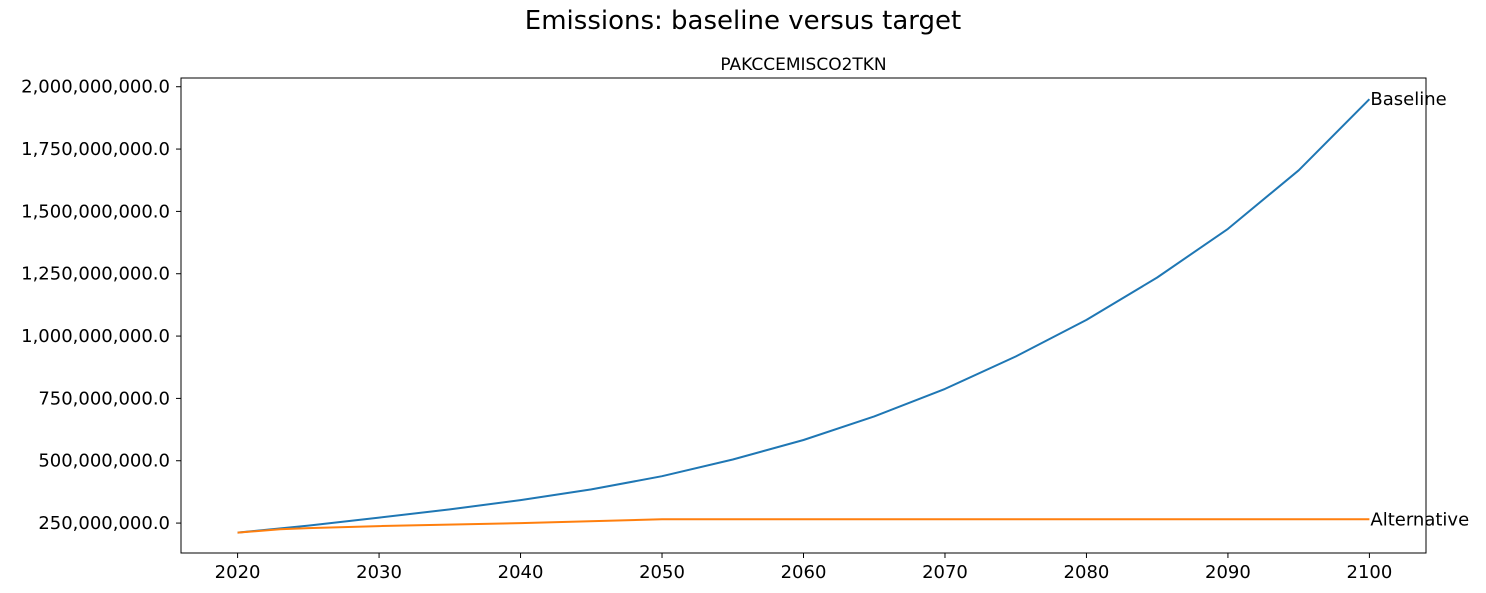  I want to click on series-line-alternative, so click(803, 526).